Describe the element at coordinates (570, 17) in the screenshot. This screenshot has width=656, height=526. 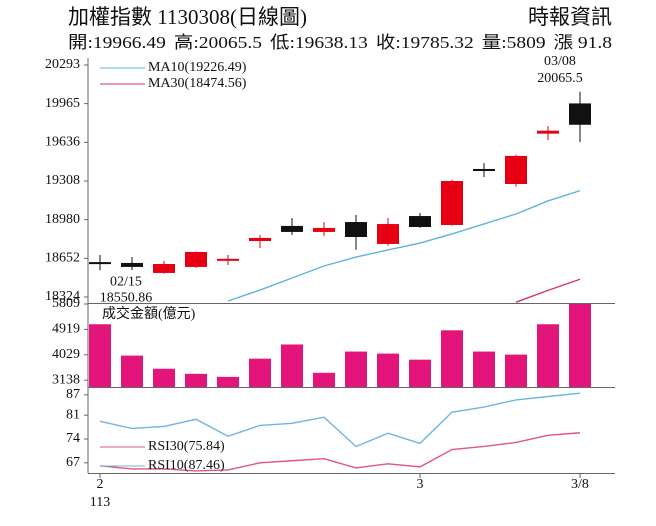
I see `source: 時報資訊` at that location.